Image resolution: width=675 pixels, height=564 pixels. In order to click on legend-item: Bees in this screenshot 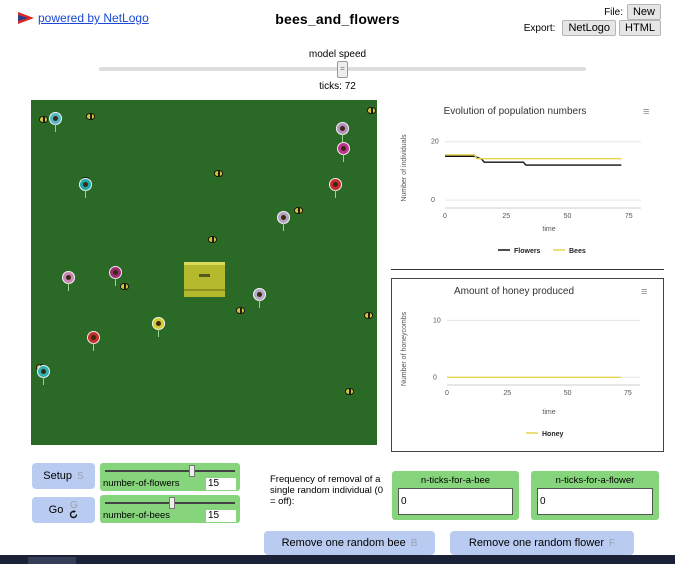, I will do `click(577, 251)`.